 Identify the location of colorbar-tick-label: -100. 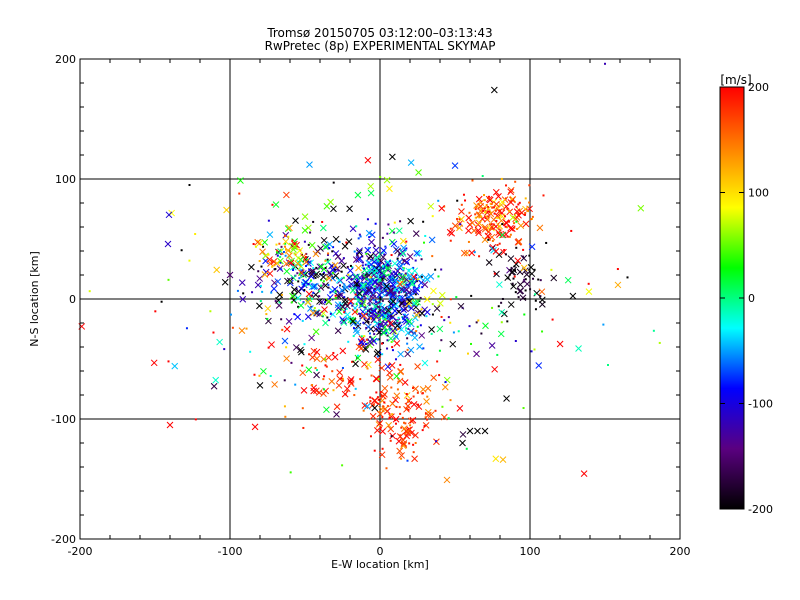
(760, 404).